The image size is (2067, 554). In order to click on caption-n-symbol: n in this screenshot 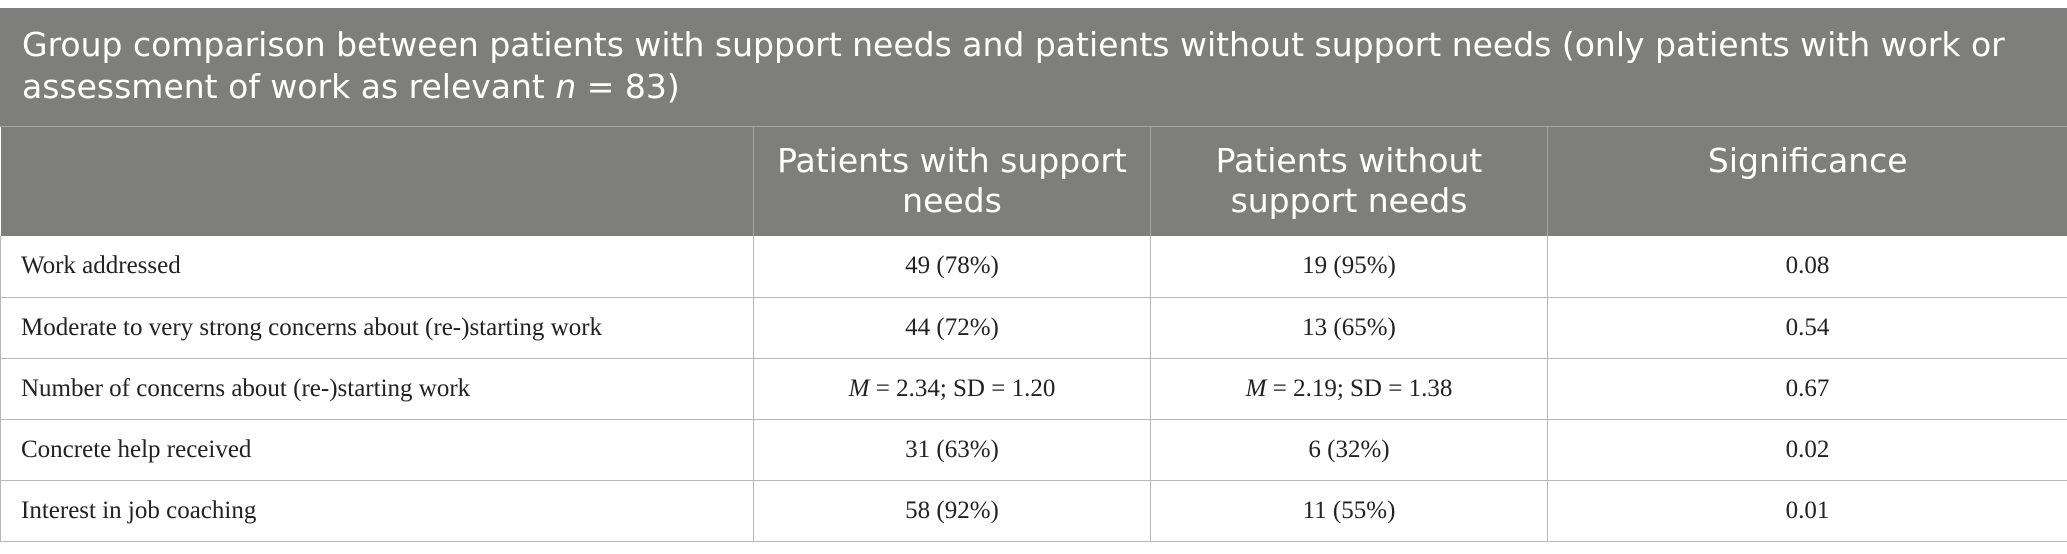, I will do `click(566, 86)`.